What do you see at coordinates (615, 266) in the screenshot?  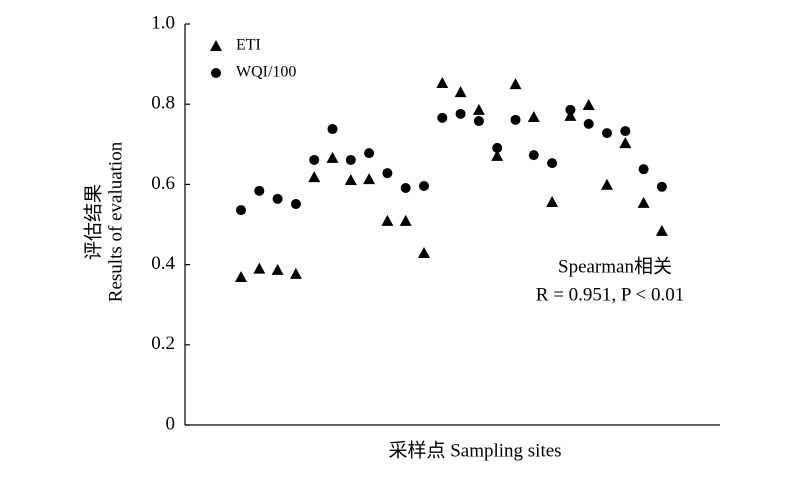 I see `annotation: Spearman相关` at bounding box center [615, 266].